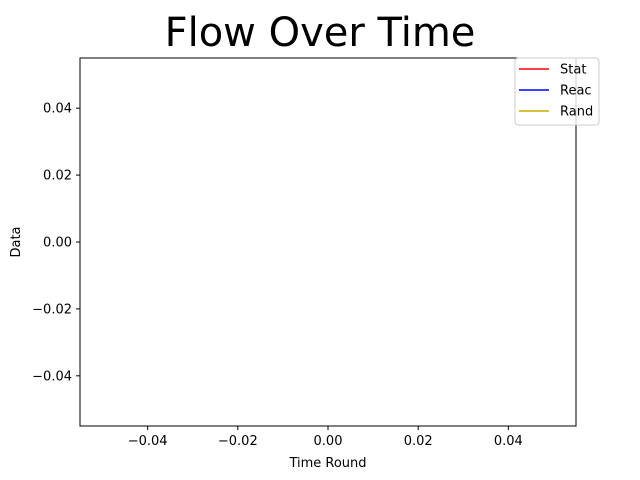 This screenshot has height=480, width=640. Describe the element at coordinates (238, 441) in the screenshot. I see `x-tick-label: −0.02` at that location.